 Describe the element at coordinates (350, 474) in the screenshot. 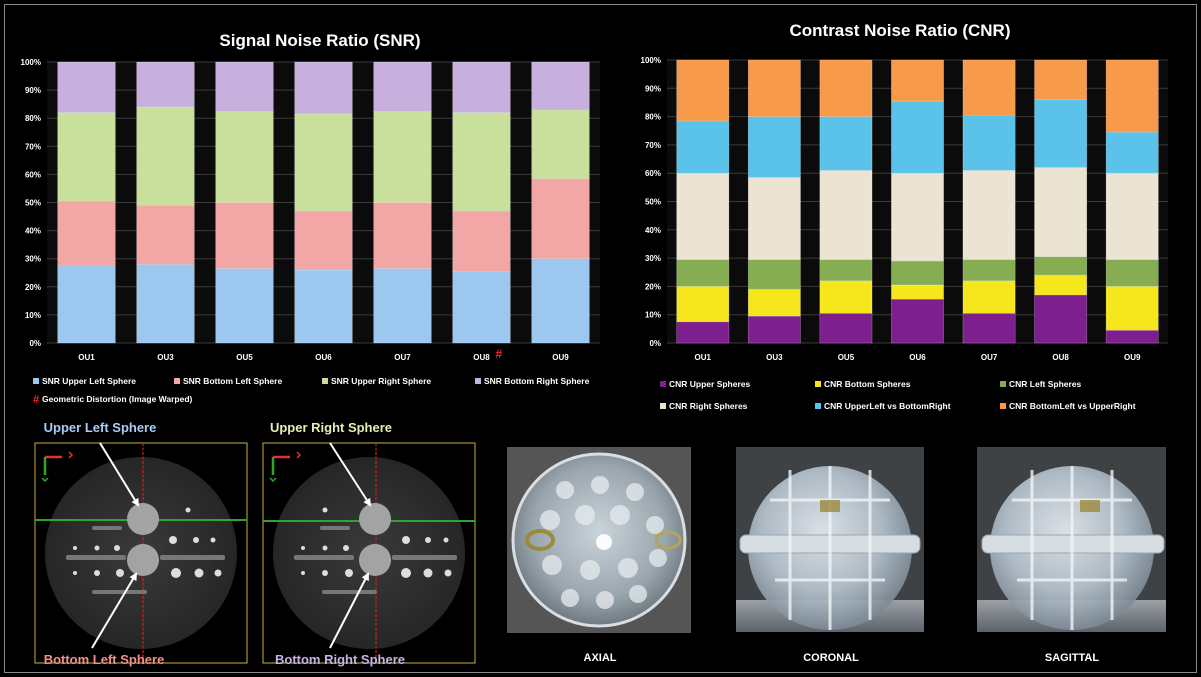

I see `arrow-upper-right` at that location.